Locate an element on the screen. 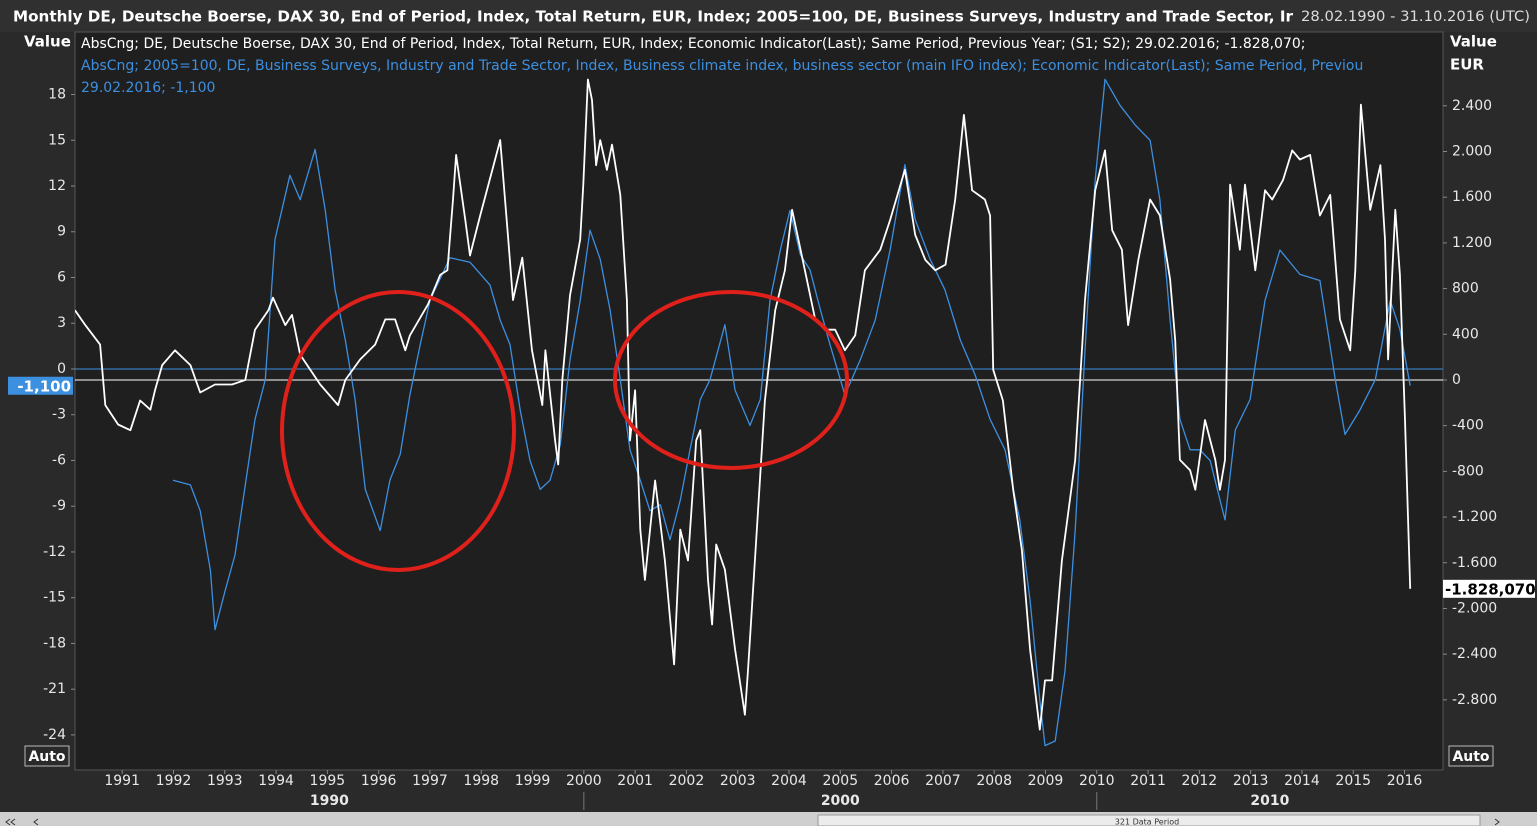 The image size is (1537, 826). x-tick-label: 2007 is located at coordinates (943, 781).